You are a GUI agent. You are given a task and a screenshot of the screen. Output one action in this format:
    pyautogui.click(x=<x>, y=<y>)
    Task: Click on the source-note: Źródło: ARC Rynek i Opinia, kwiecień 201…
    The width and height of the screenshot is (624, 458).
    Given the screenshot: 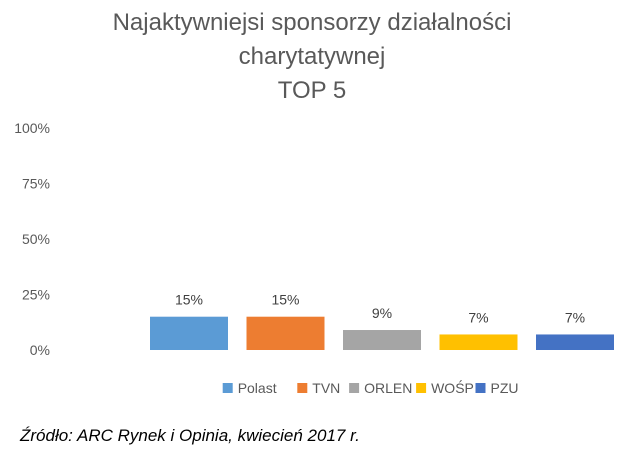 What is the action you would take?
    pyautogui.click(x=190, y=435)
    